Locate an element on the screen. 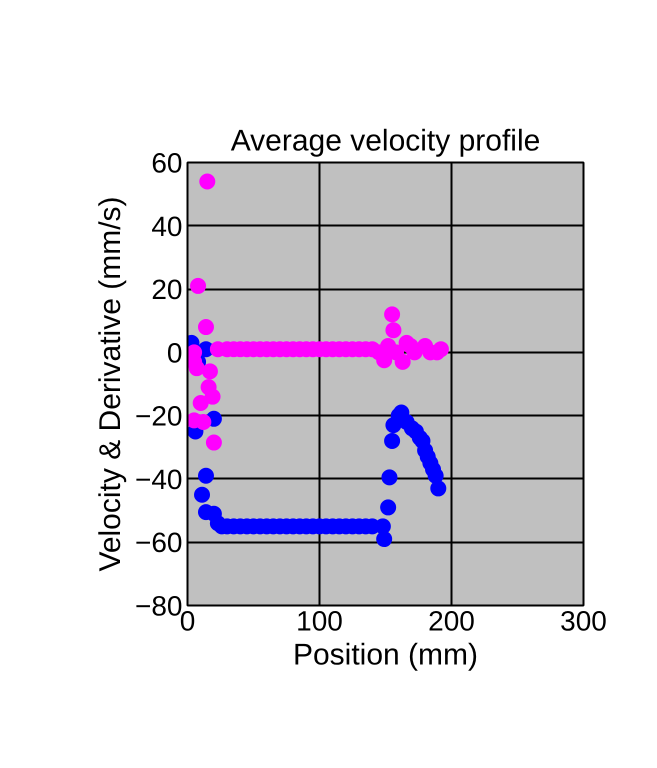  y-tick-label: 60 is located at coordinates (167, 163).